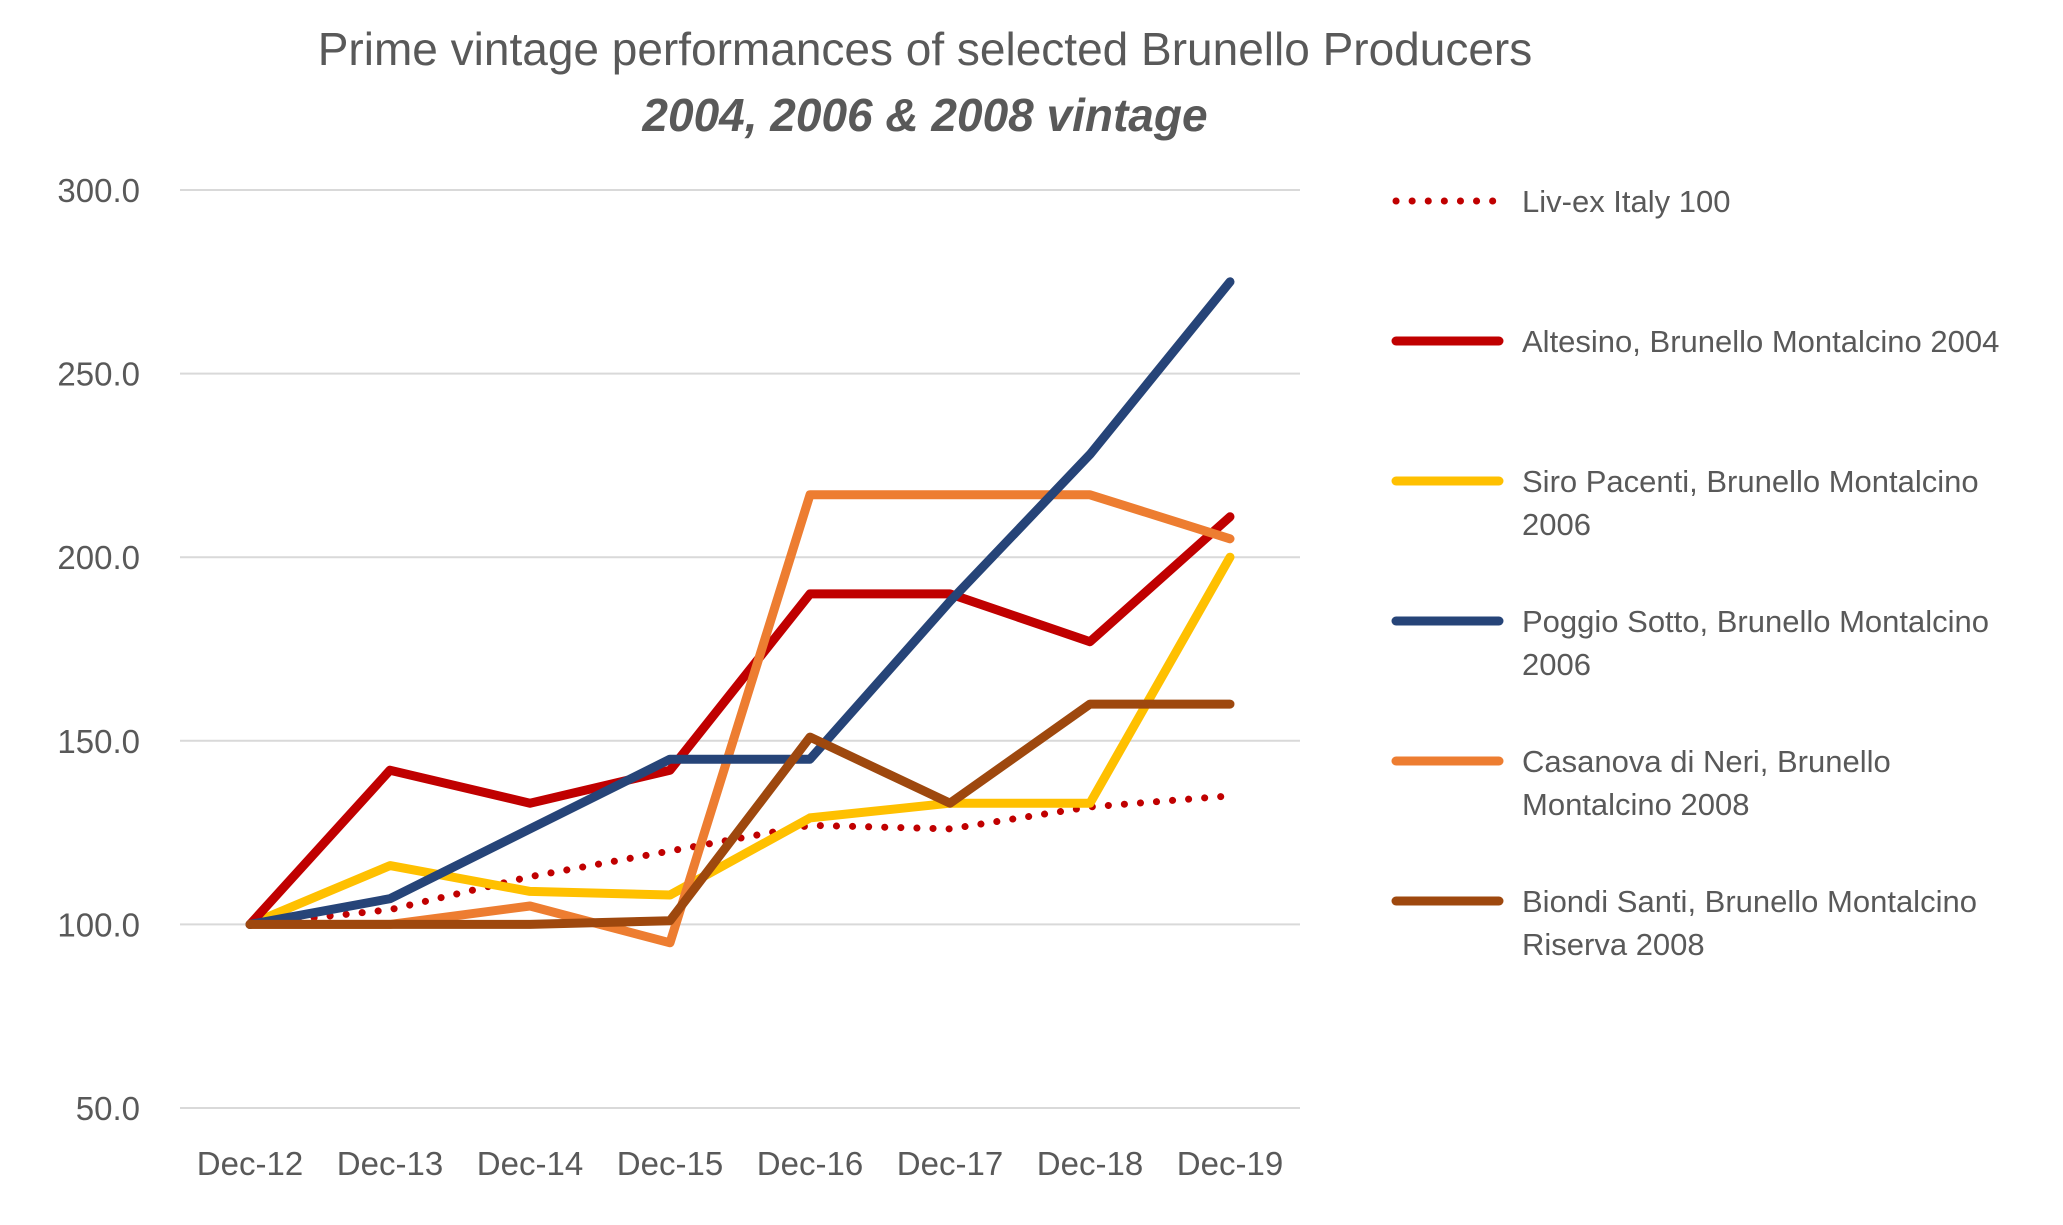  I want to click on legend-label: Poggio Sotto, Brunello Montalcino 2006, so click(1756, 643).